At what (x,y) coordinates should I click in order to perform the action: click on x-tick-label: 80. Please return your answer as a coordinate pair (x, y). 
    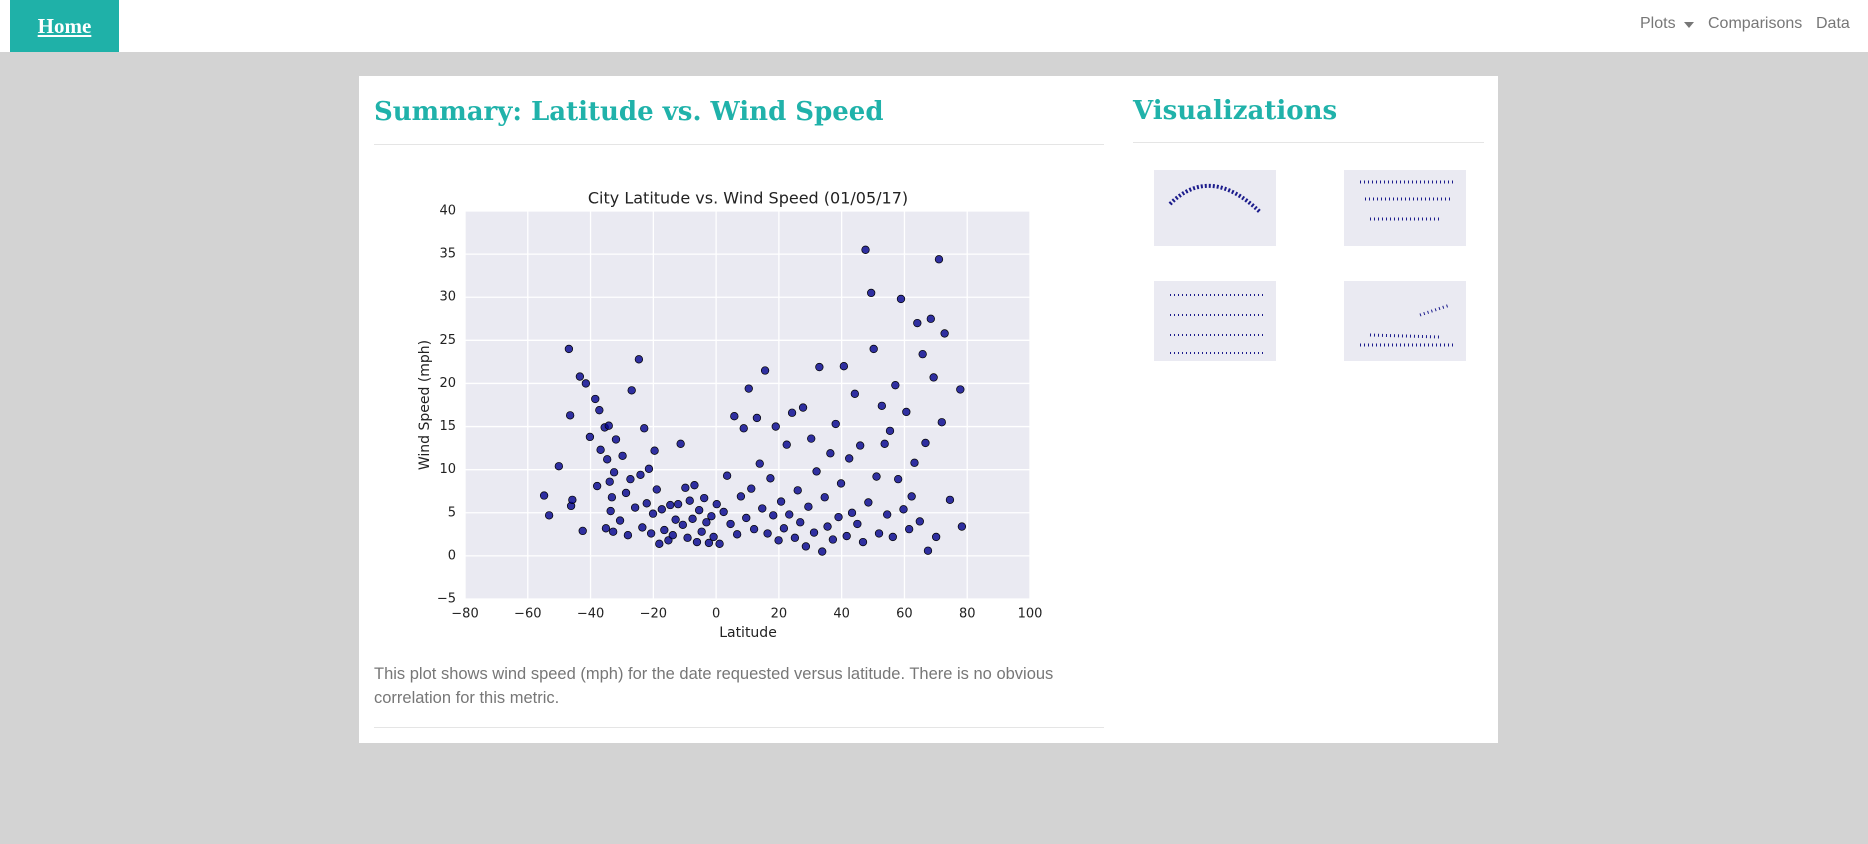
    Looking at the image, I should click on (967, 614).